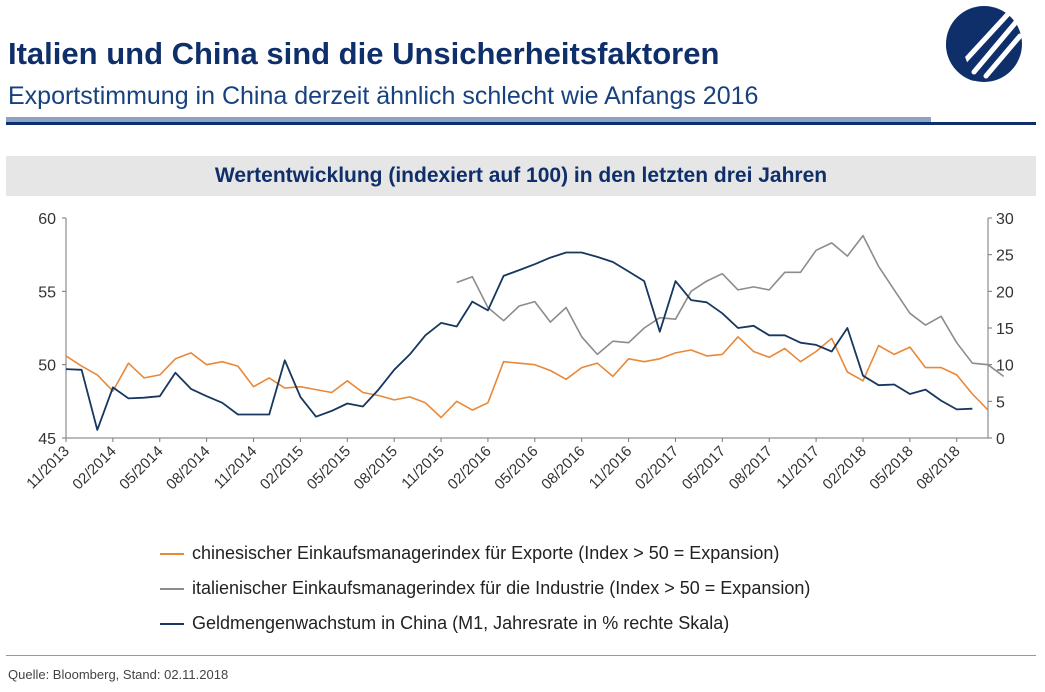 The width and height of the screenshot is (1045, 692). I want to click on y-left-tick-label: 60, so click(47, 219).